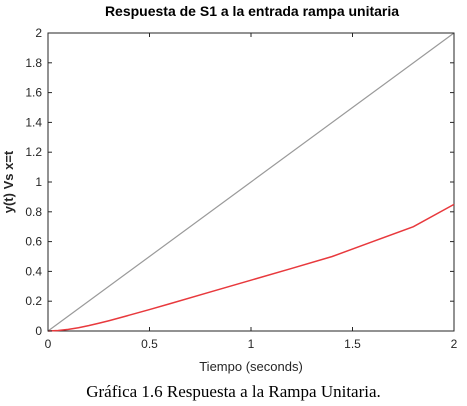  I want to click on x-tick-label: 0, so click(48, 344).